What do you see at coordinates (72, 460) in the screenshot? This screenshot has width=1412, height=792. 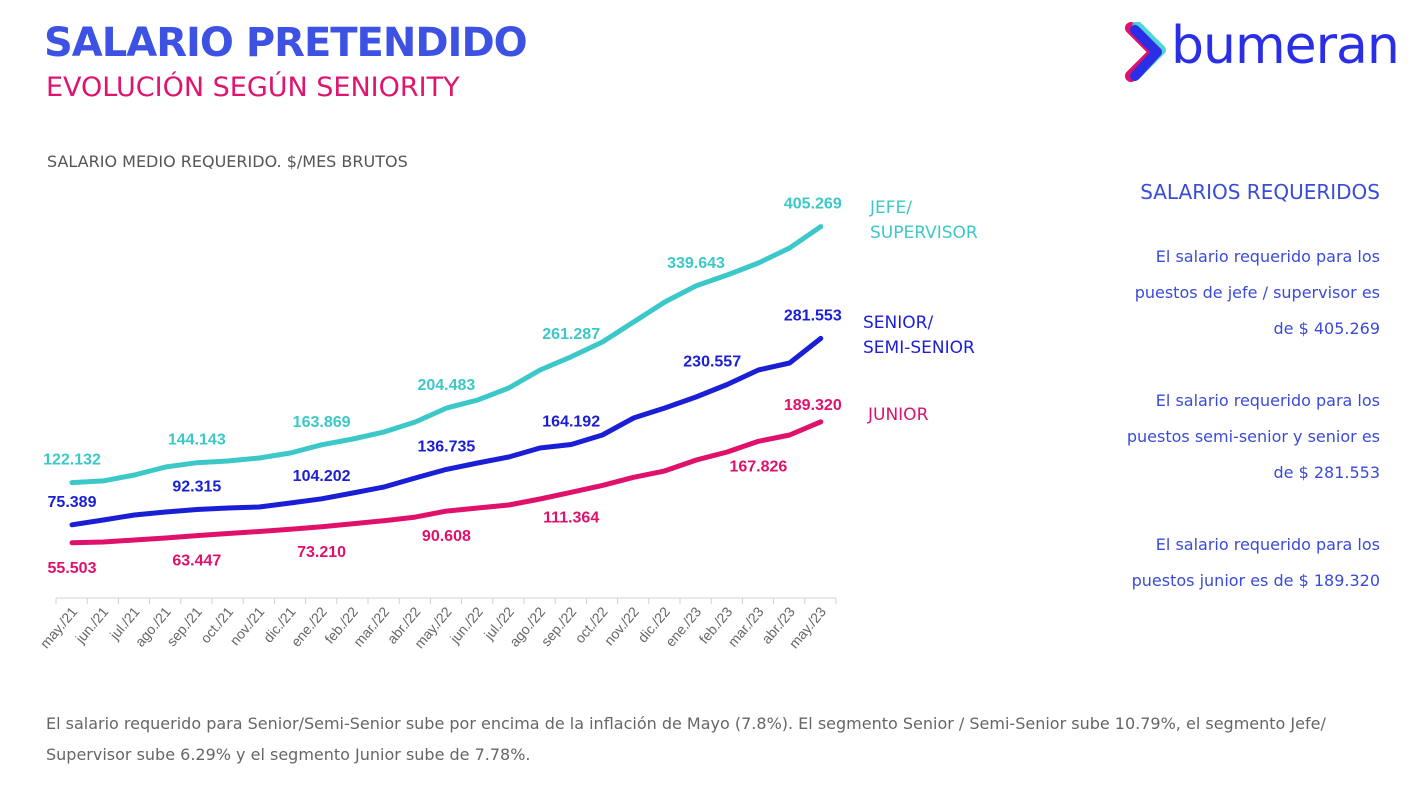 I see `data-label-jefe: 122.132` at bounding box center [72, 460].